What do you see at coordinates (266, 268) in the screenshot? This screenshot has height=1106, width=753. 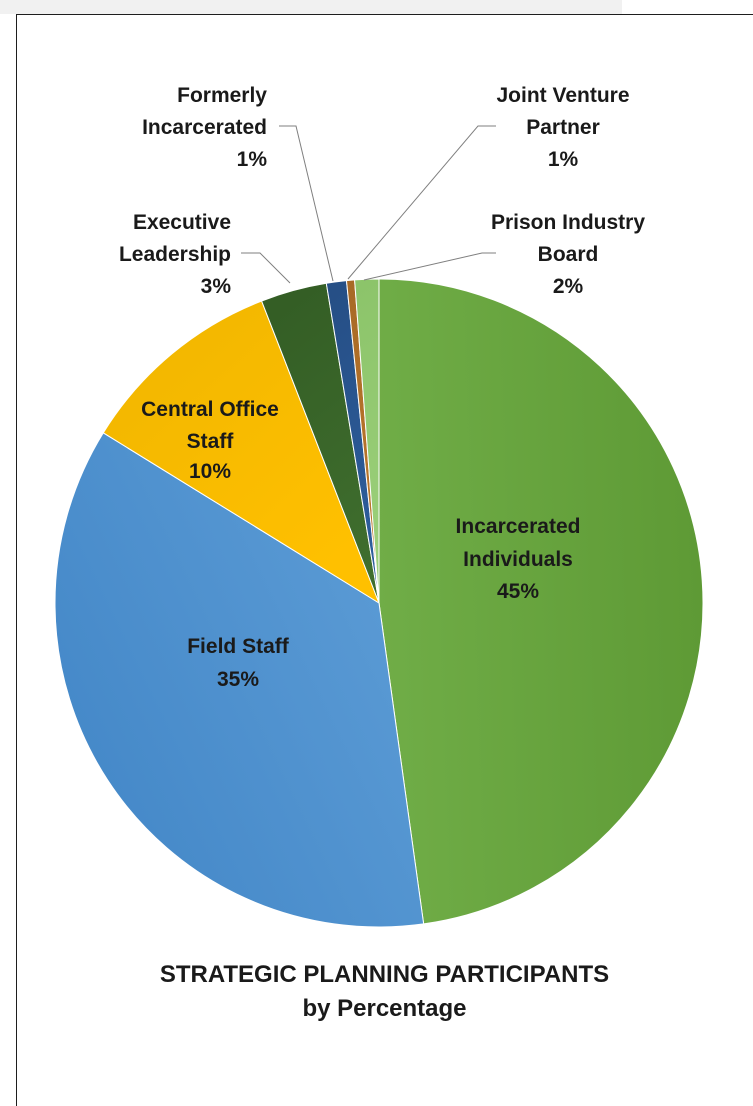 I see `leader-line-executive-leadership` at bounding box center [266, 268].